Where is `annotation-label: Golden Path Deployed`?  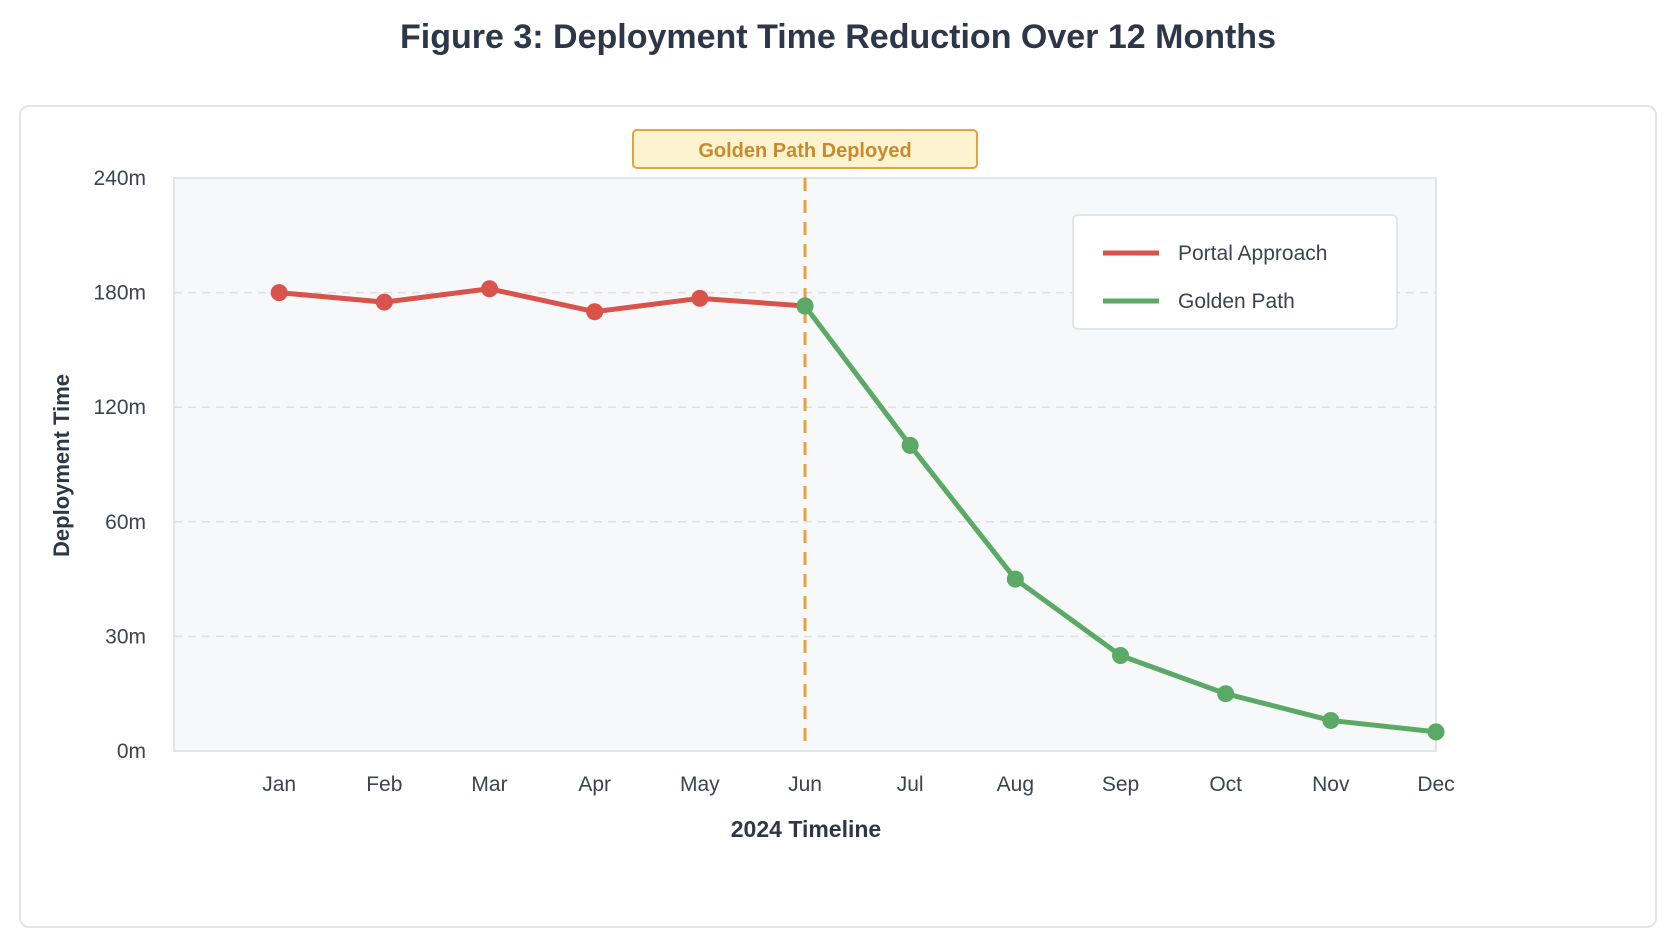
annotation-label: Golden Path Deployed is located at coordinates (804, 151).